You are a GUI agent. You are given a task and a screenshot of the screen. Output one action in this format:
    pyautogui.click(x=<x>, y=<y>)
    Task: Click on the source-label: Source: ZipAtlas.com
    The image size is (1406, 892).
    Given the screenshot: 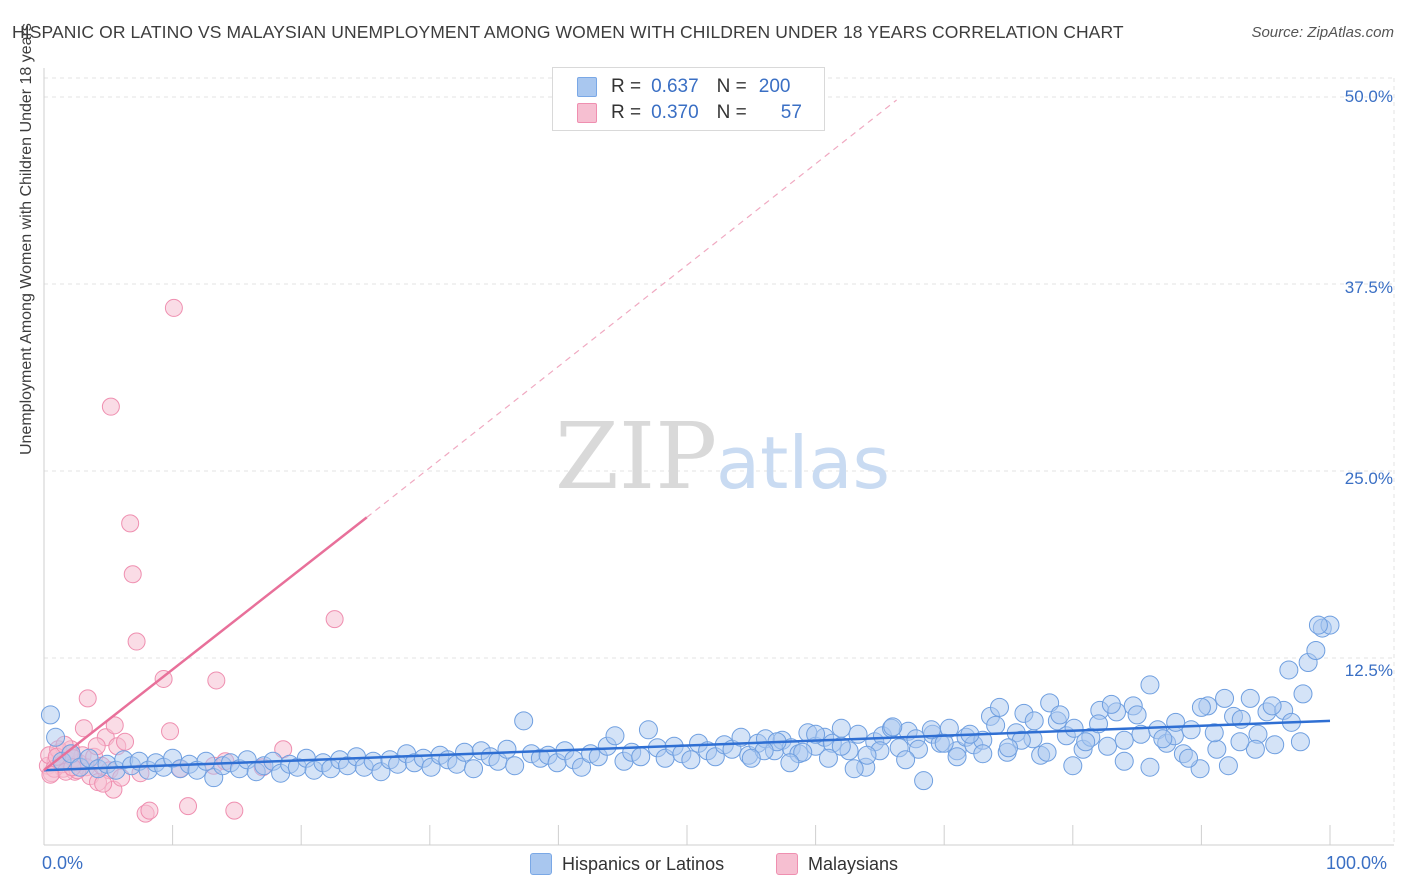 What is the action you would take?
    pyautogui.click(x=1322, y=32)
    